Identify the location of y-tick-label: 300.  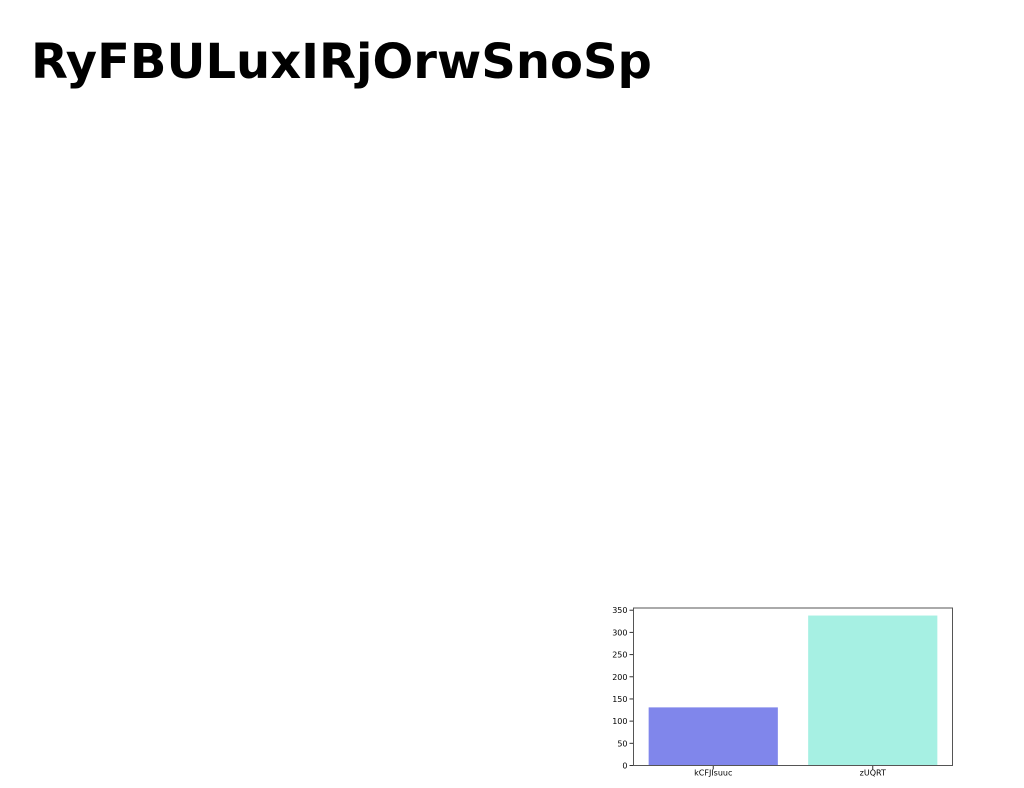
(619, 632).